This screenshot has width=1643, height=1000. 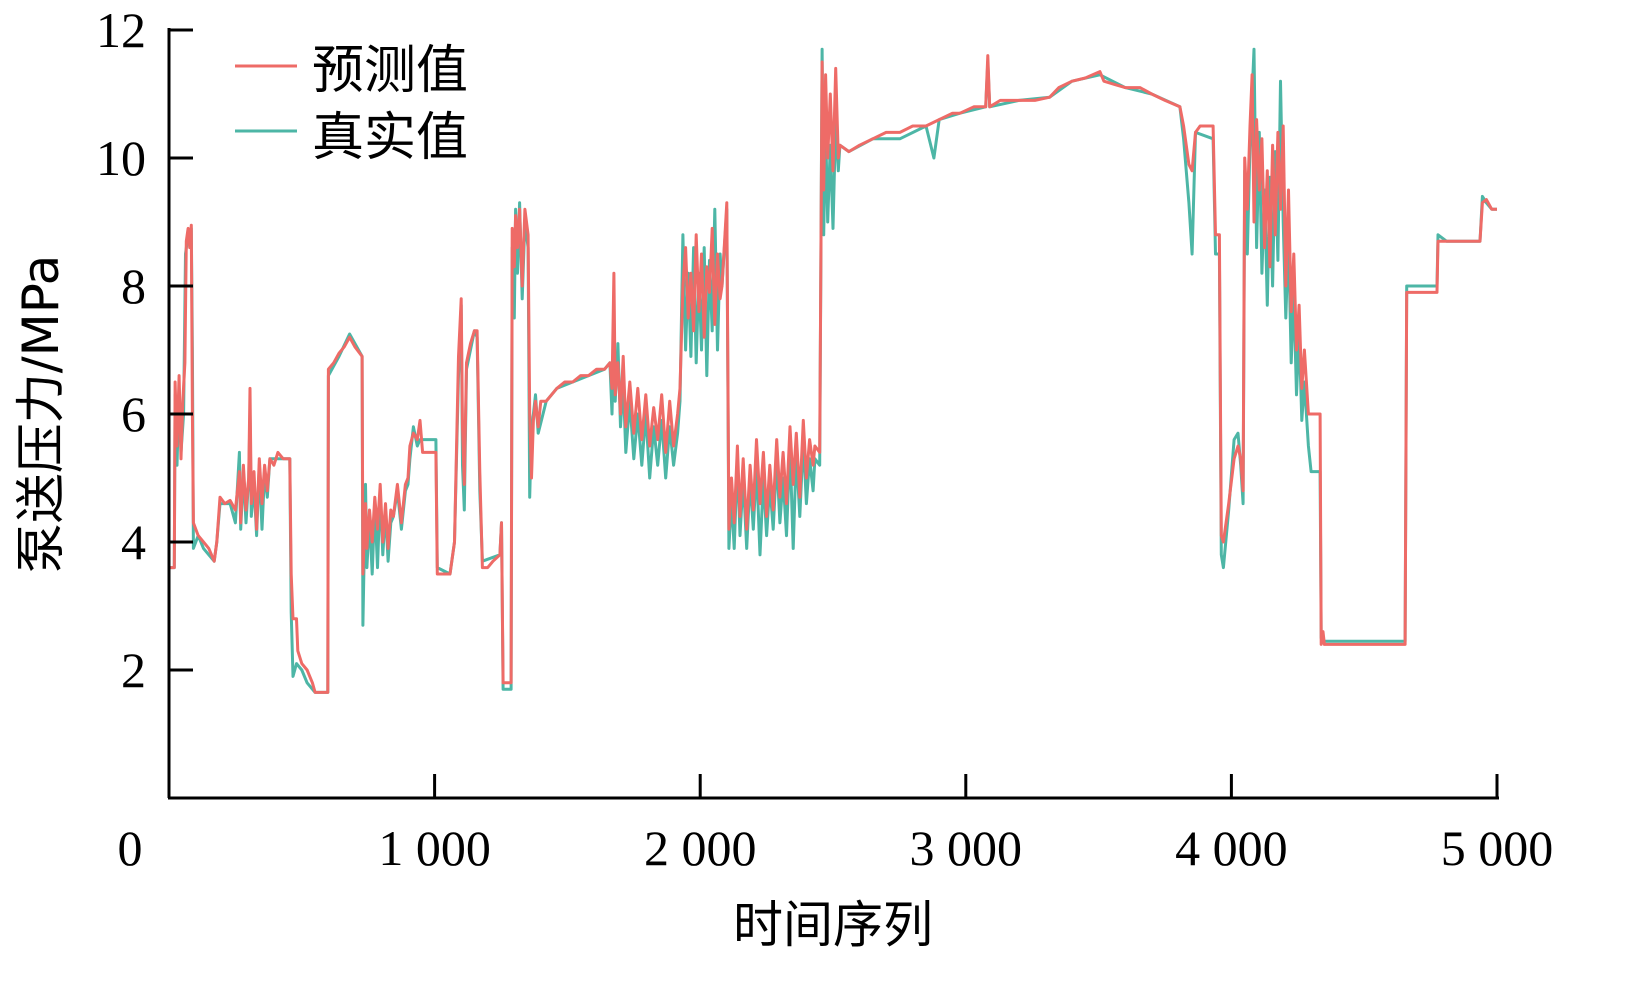 I want to click on y-tick-label: 8, so click(x=133, y=286).